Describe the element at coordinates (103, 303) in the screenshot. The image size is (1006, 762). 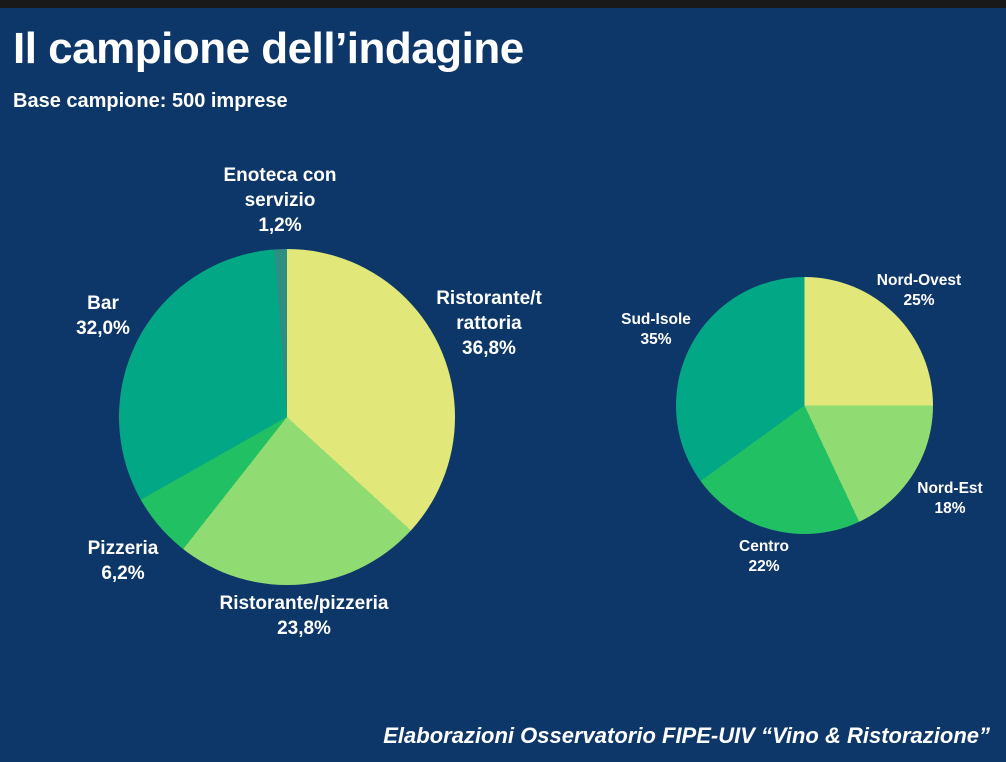
I see `label-line: Bar` at that location.